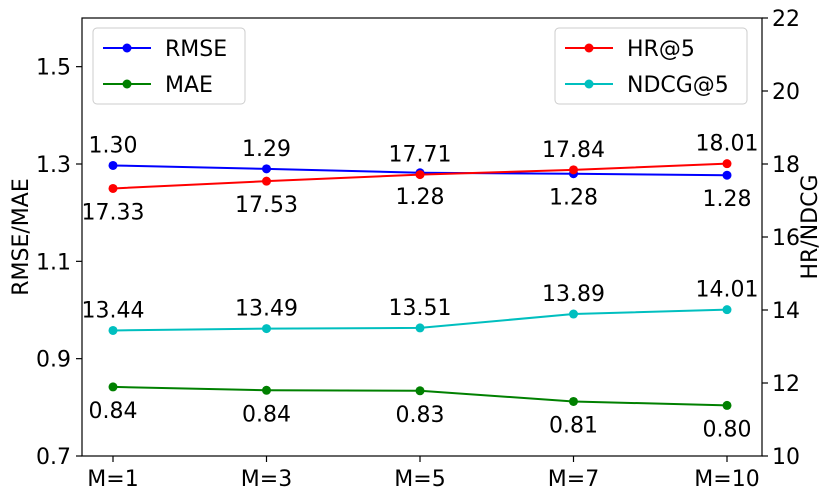 The width and height of the screenshot is (831, 495). I want to click on hr-5-data-label: 17.71, so click(420, 155).